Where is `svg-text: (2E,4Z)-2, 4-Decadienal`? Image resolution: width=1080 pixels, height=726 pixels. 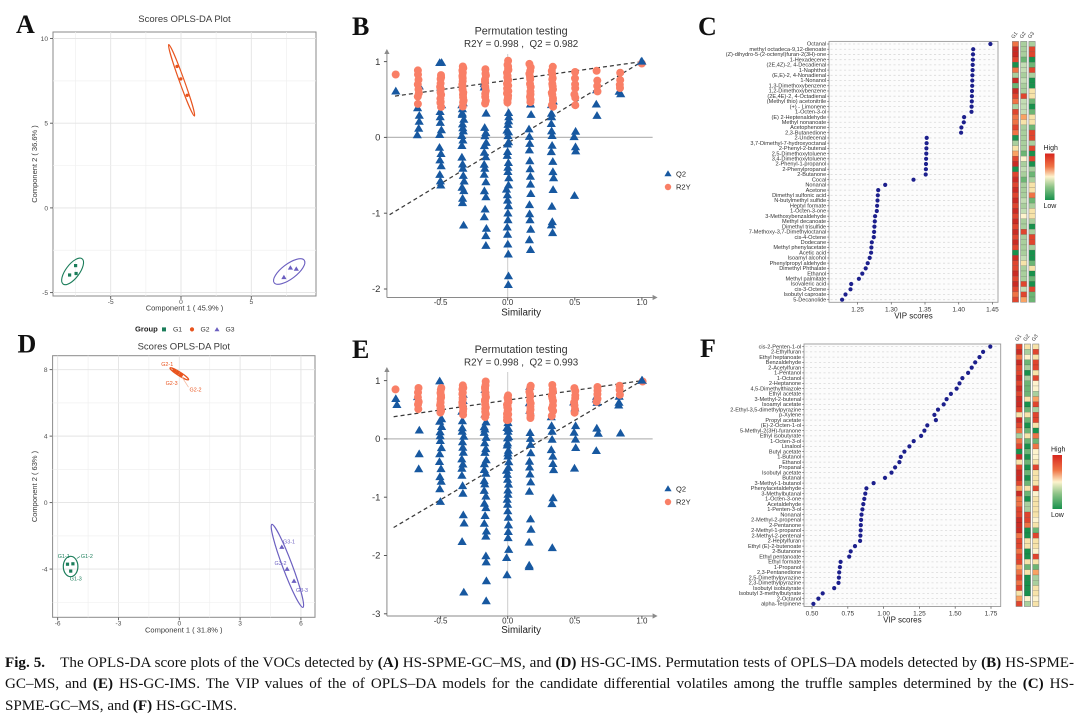
svg-text: (2E,4Z)-2, 4-Decadienal is located at coordinates (796, 66).